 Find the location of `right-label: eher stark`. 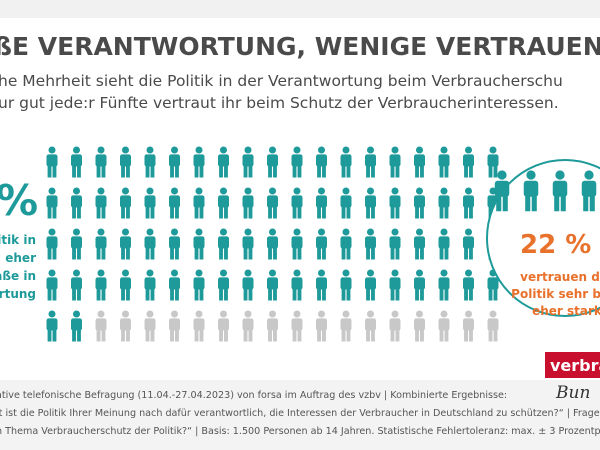

right-label: eher stark is located at coordinates (566, 311).